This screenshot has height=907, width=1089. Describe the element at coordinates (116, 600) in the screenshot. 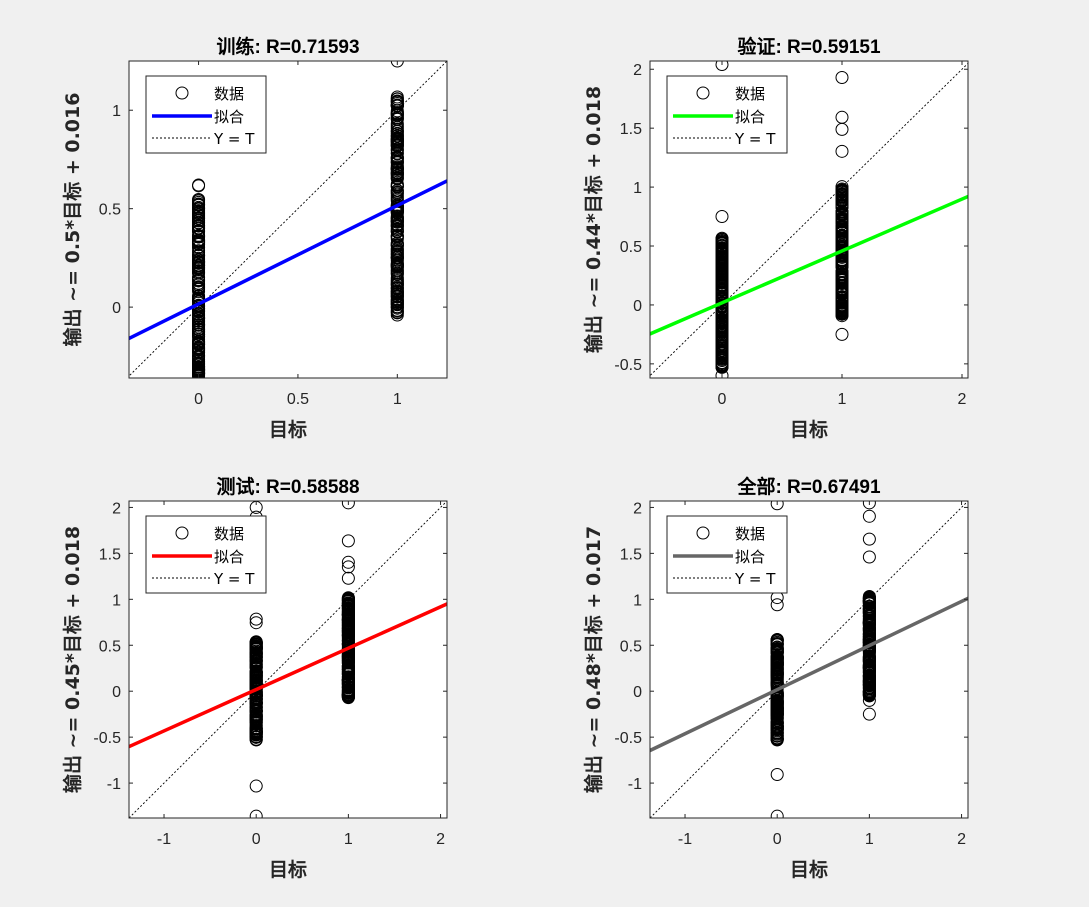

I see `y-tick-label: 1` at that location.